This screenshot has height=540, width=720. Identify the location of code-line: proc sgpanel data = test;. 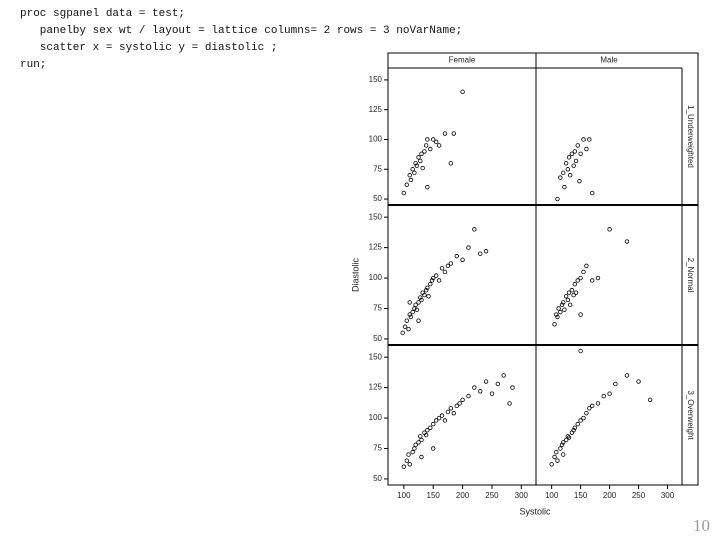
(103, 14).